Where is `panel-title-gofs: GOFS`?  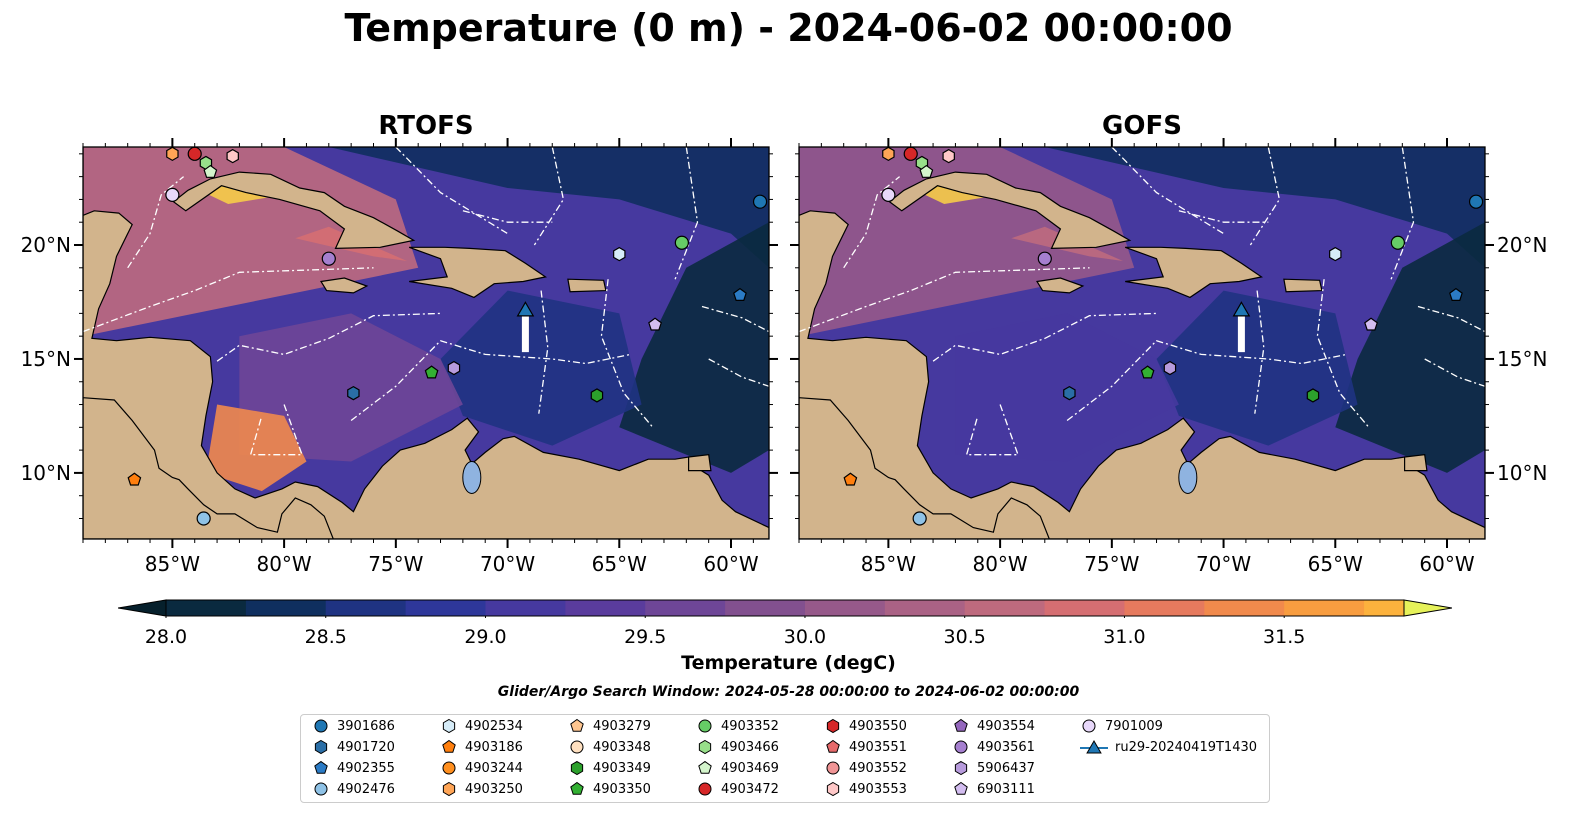
panel-title-gofs: GOFS is located at coordinates (1142, 126).